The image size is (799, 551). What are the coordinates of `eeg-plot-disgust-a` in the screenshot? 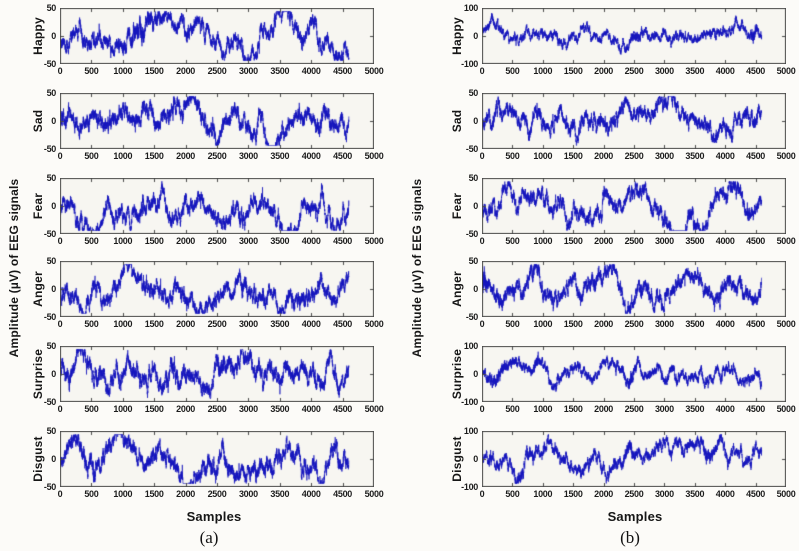 It's located at (217, 459).